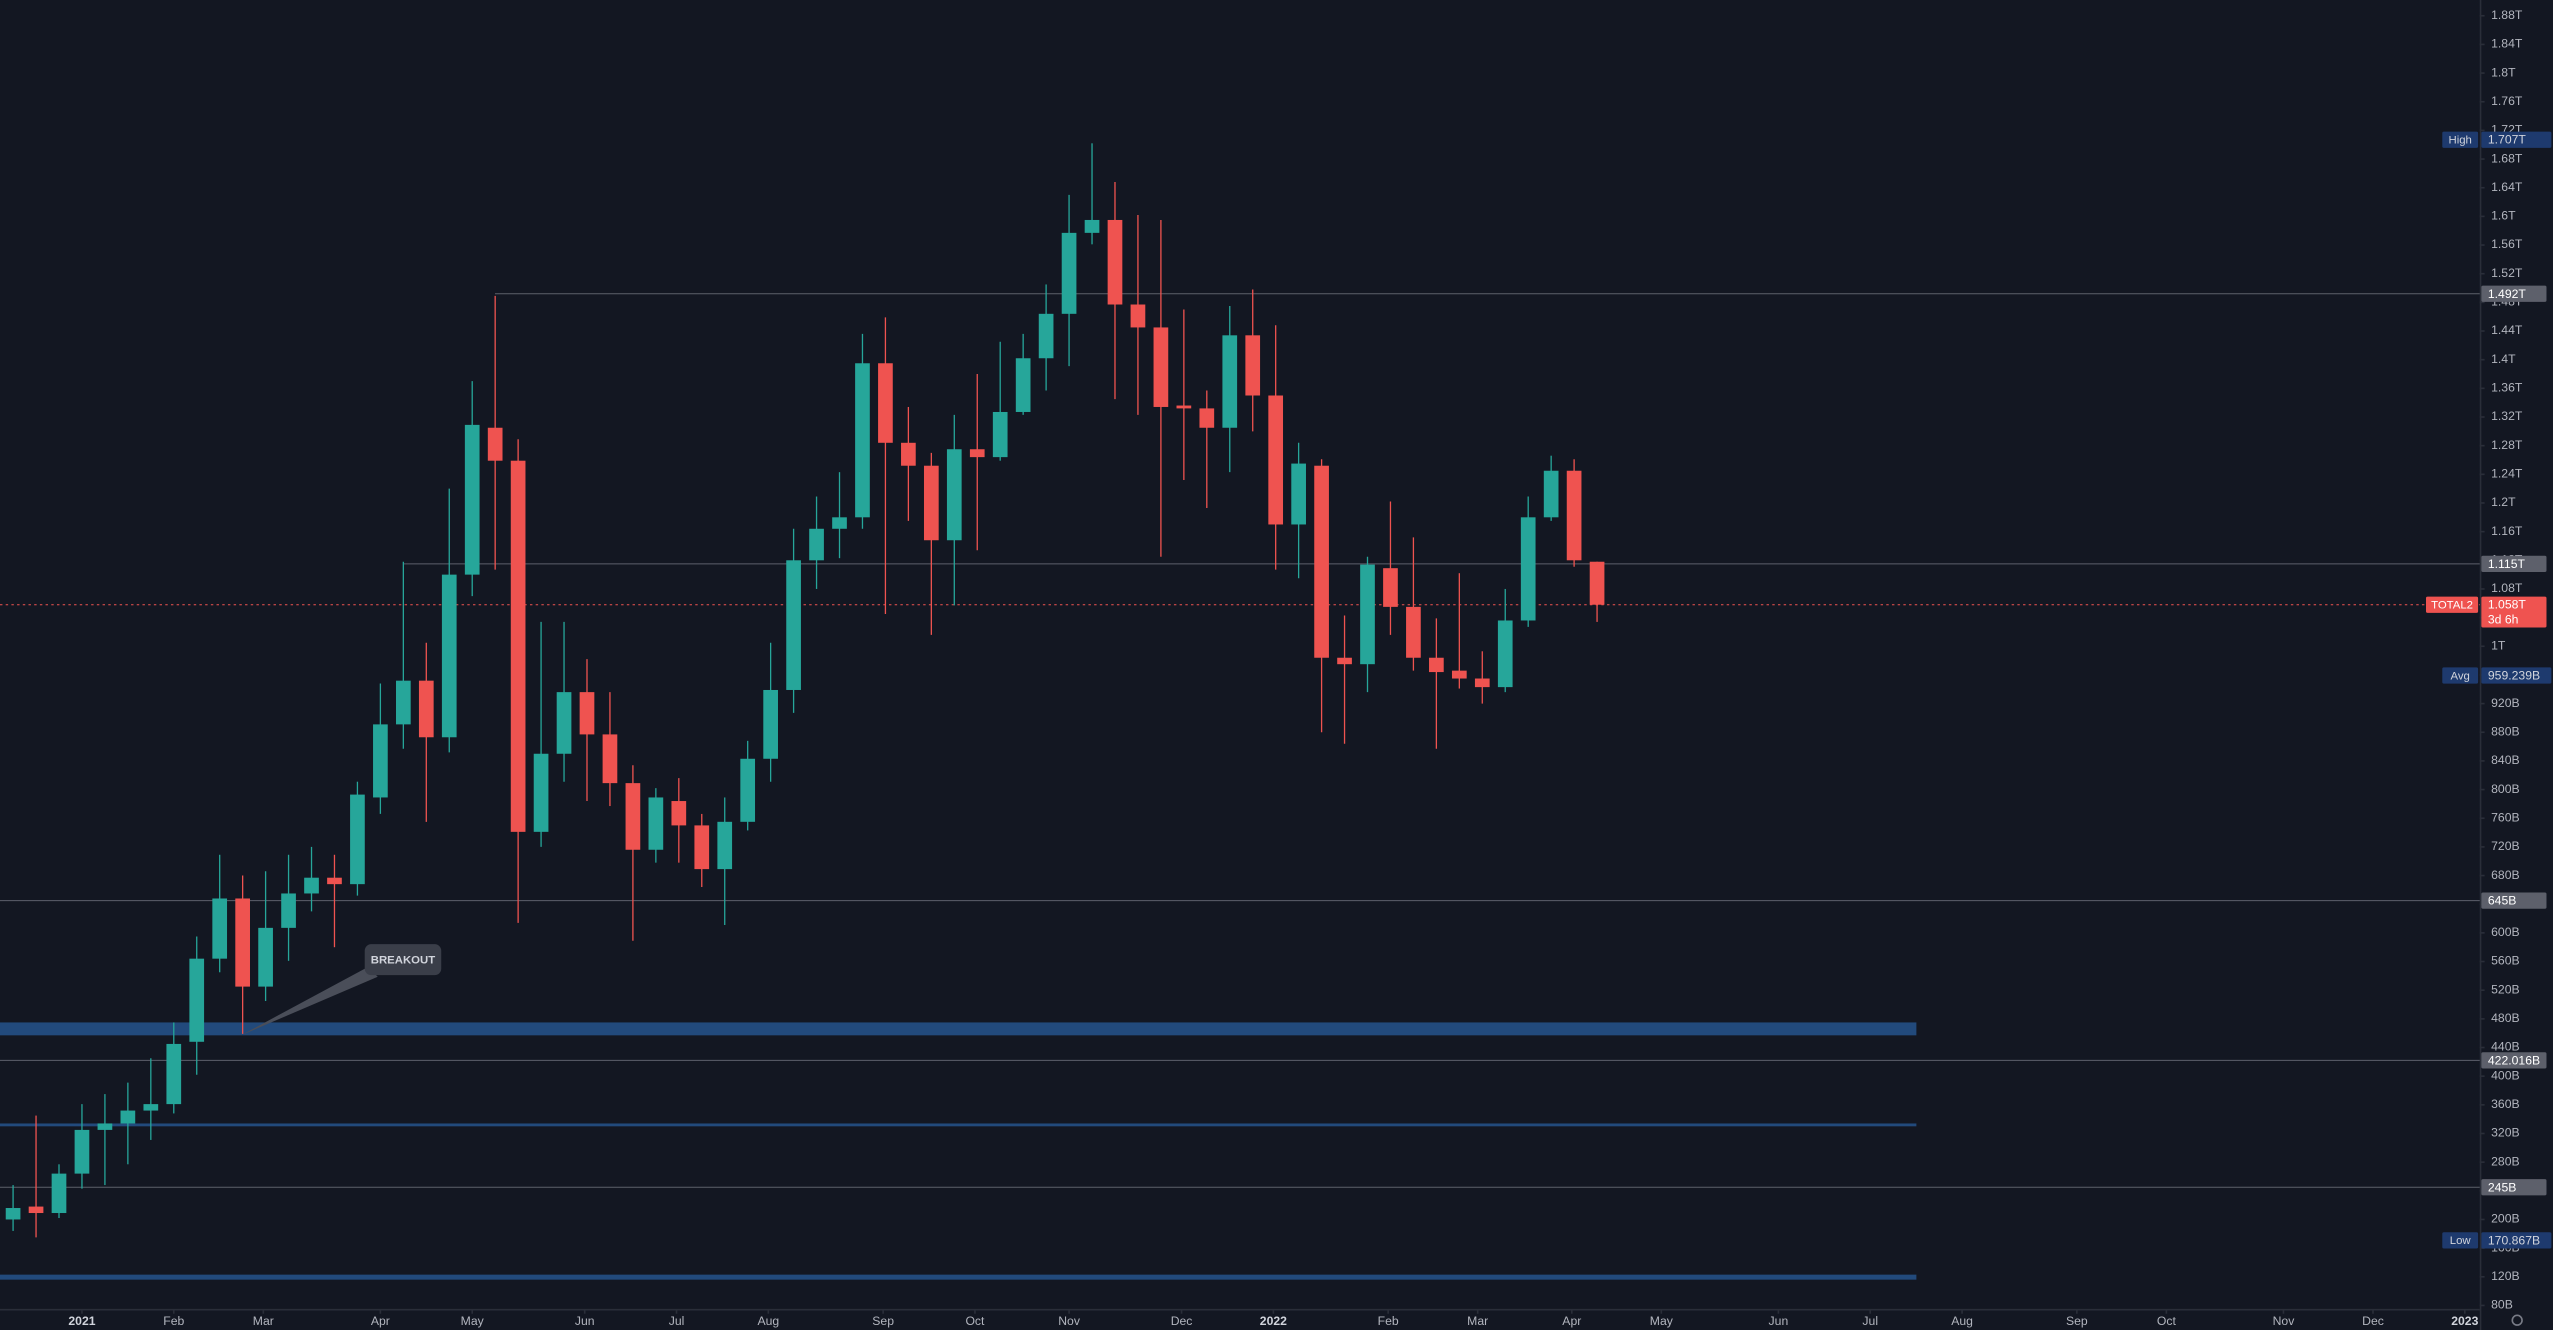  I want to click on price-label: 959.239B, so click(2514, 676).